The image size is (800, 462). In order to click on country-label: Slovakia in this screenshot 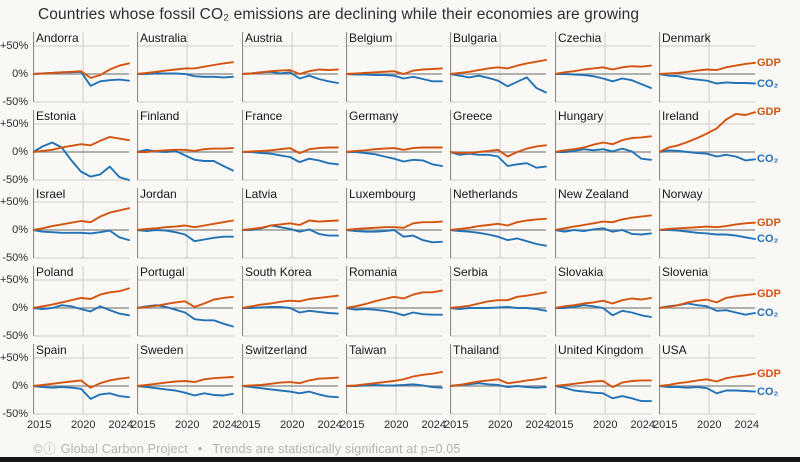, I will do `click(581, 272)`.